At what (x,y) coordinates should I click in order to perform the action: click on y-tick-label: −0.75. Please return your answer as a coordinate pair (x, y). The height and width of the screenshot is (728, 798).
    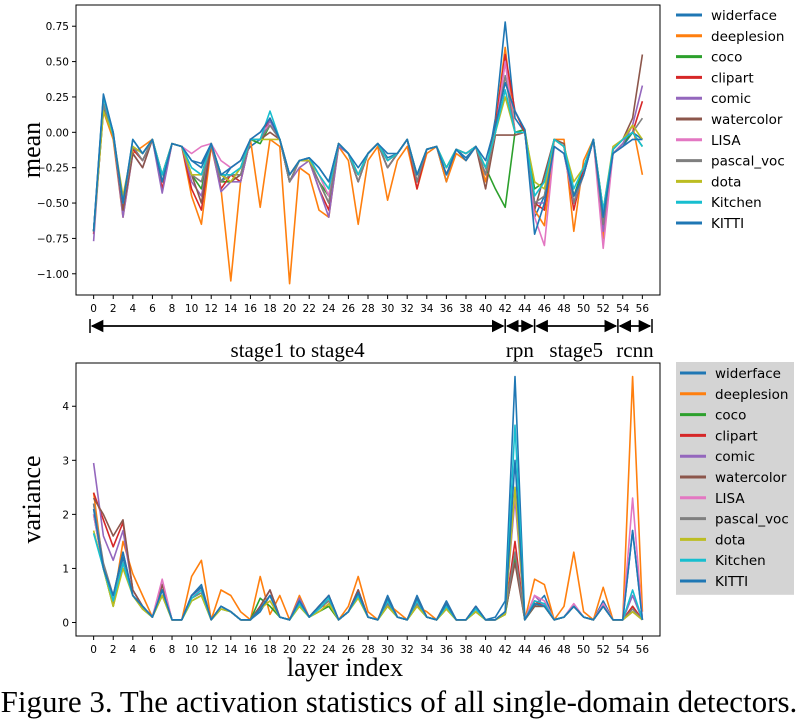
    Looking at the image, I should click on (53, 239).